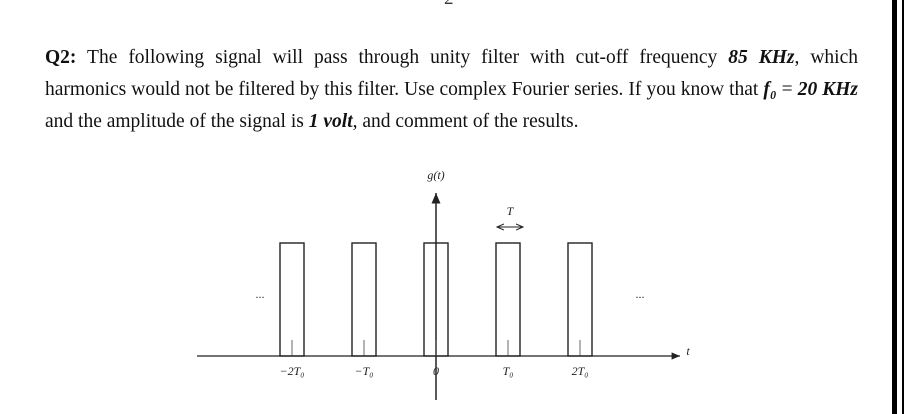  What do you see at coordinates (761, 57) in the screenshot?
I see `question-emphasis: 85 KHz` at bounding box center [761, 57].